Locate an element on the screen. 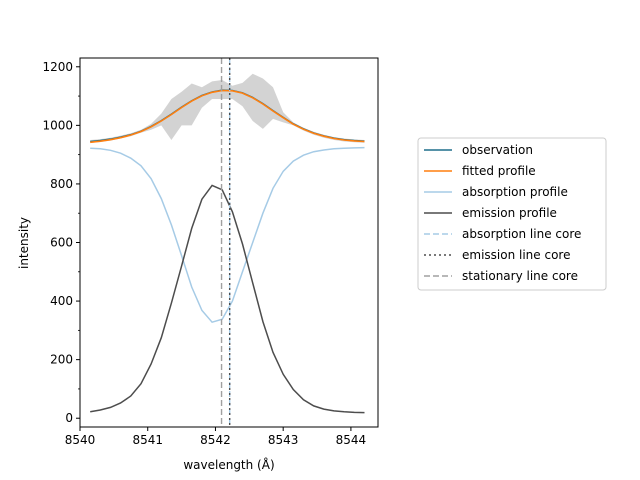 Image resolution: width=640 pixels, height=480 pixels. legend-box is located at coordinates (512, 214).